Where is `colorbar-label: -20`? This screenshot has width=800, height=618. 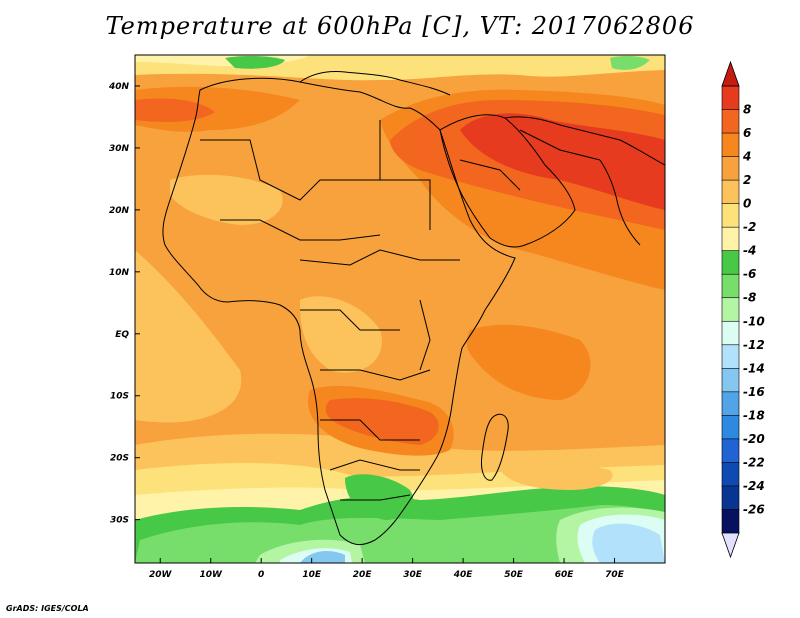
colorbar-label: -20 is located at coordinates (754, 439).